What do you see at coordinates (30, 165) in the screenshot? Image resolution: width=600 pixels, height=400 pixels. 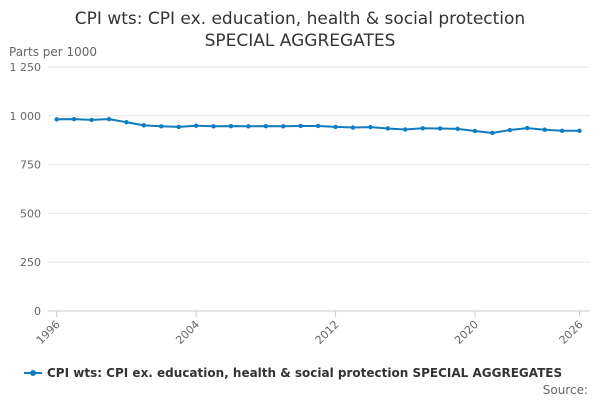 I see `y-tick-label: 750` at bounding box center [30, 165].